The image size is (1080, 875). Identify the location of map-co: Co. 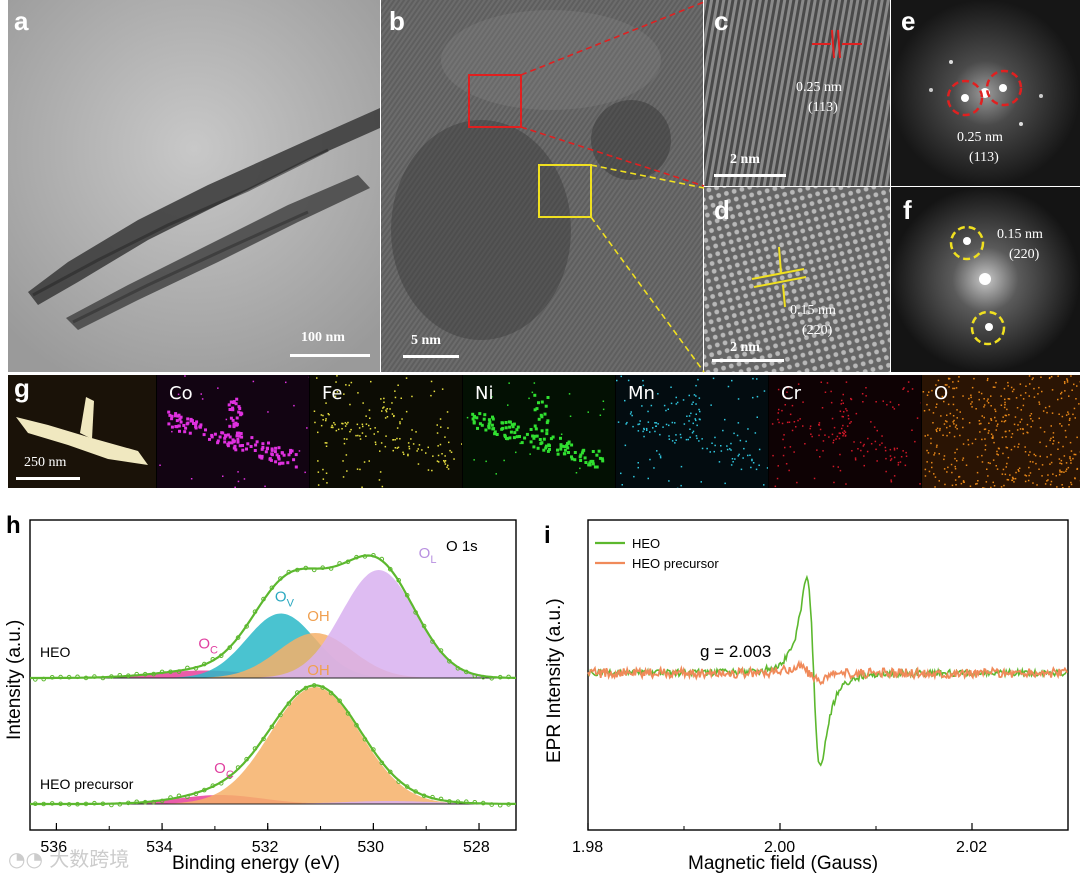
(233, 431).